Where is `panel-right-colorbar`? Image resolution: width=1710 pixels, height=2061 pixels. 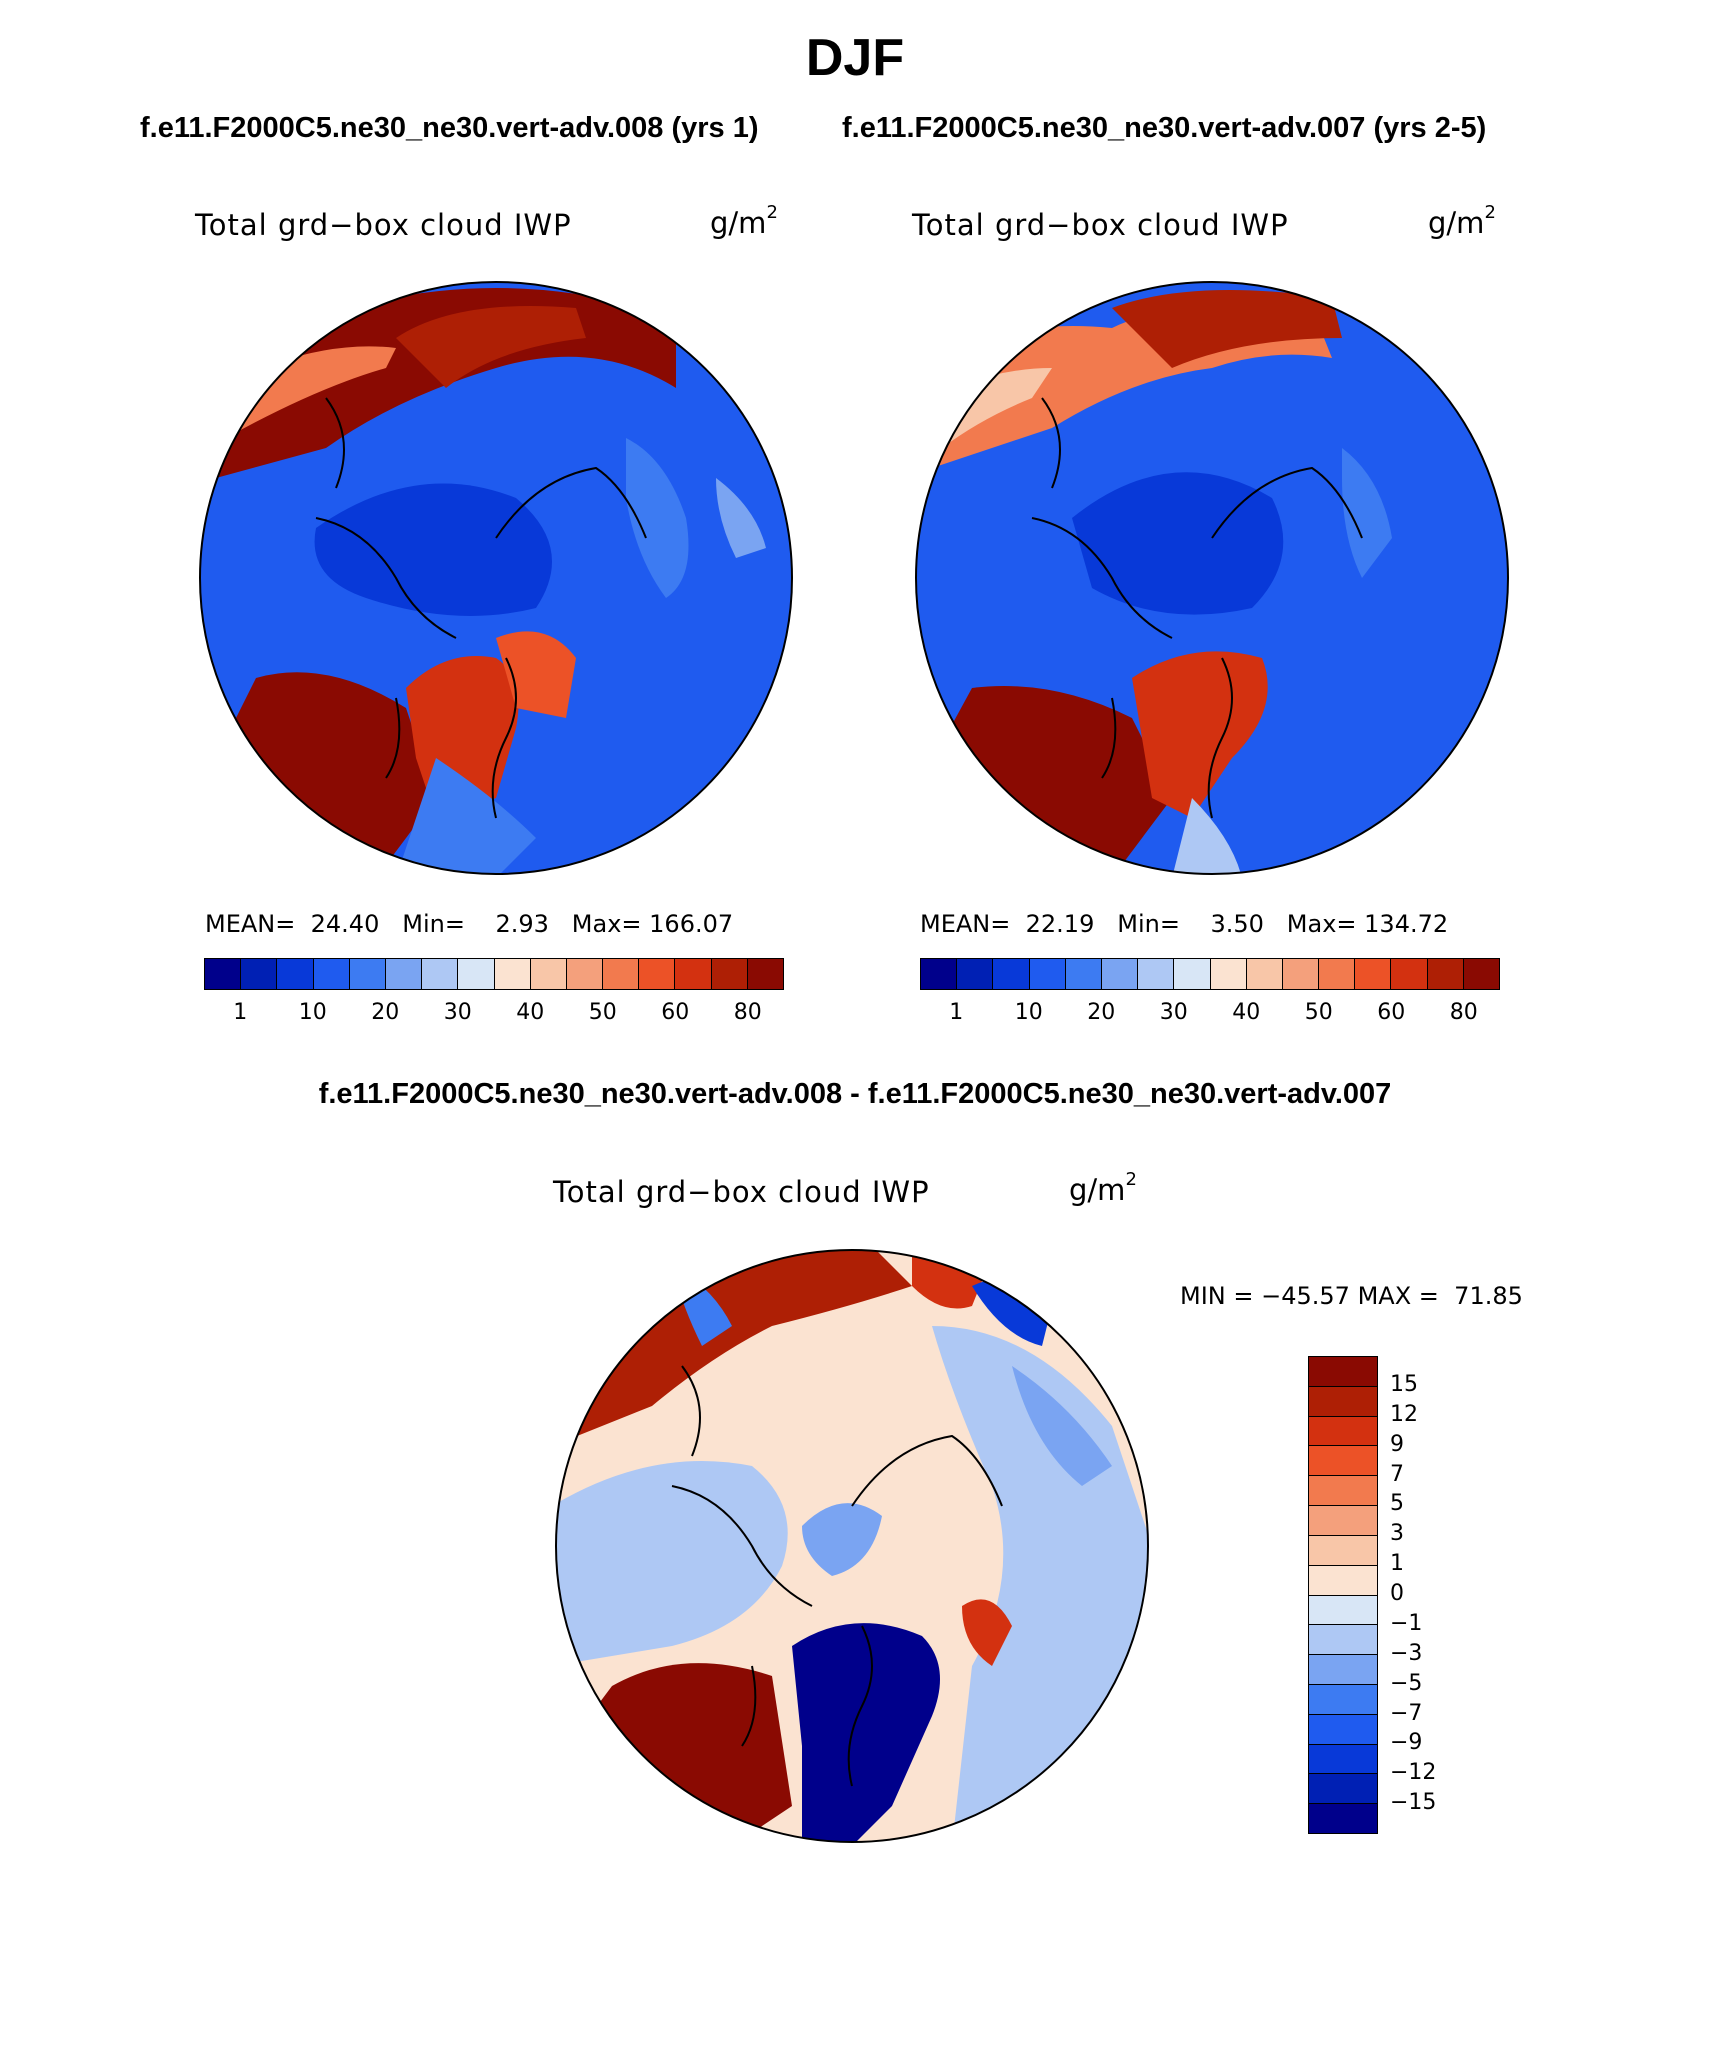
panel-right-colorbar is located at coordinates (1210, 974).